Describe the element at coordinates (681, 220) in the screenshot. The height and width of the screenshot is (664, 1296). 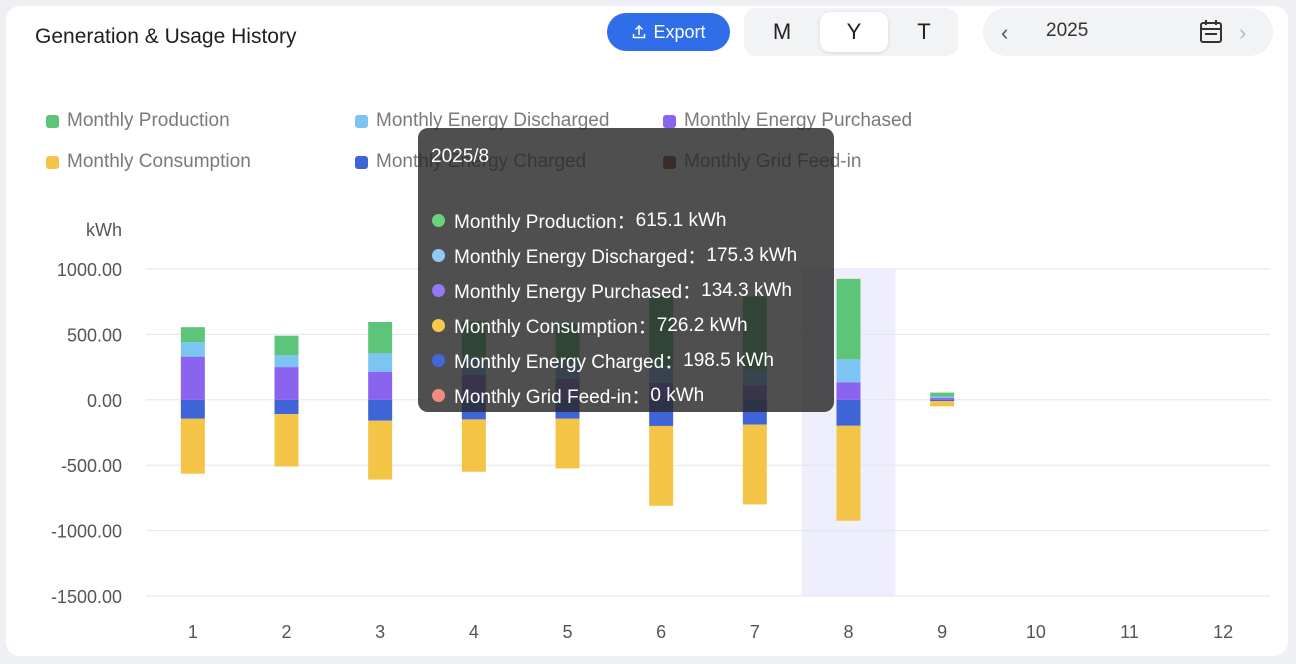
I see `tooltip-value: 615.1 kWh` at that location.